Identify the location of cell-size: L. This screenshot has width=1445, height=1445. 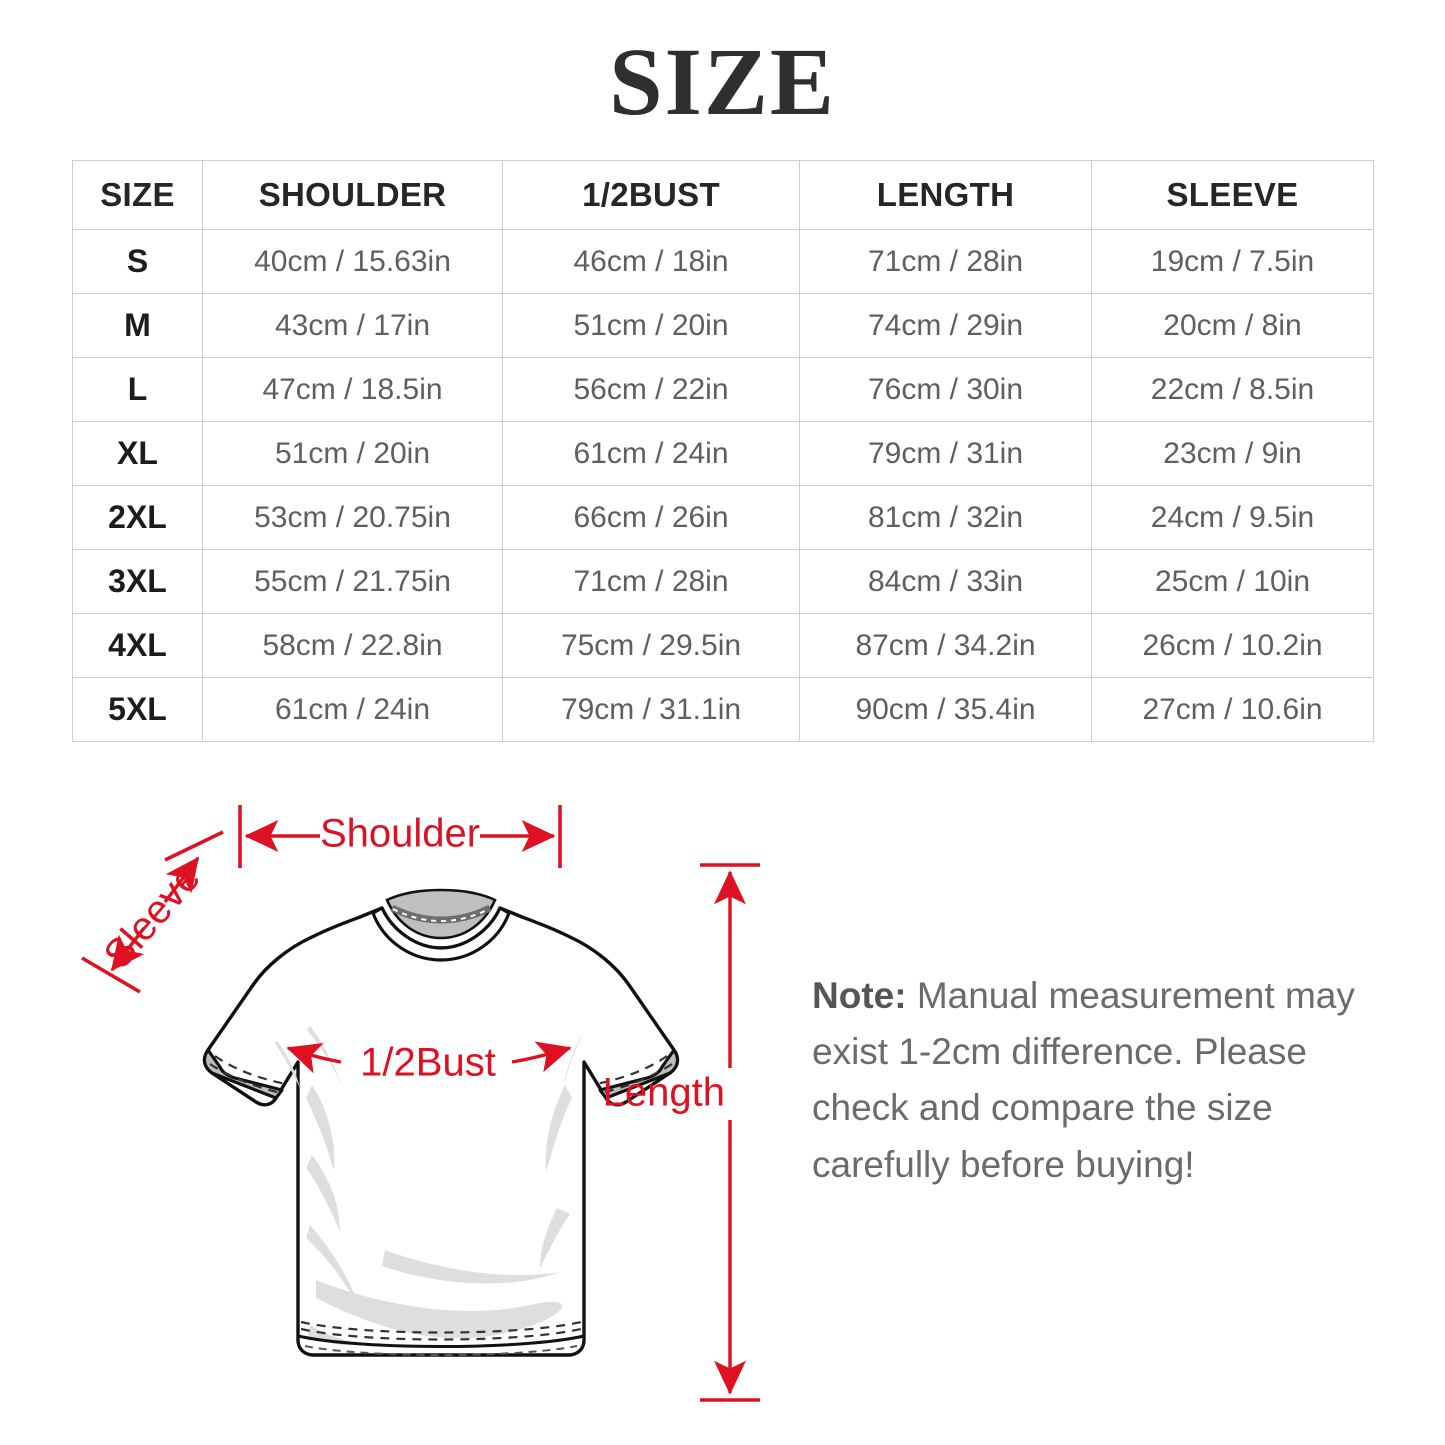
(137, 389).